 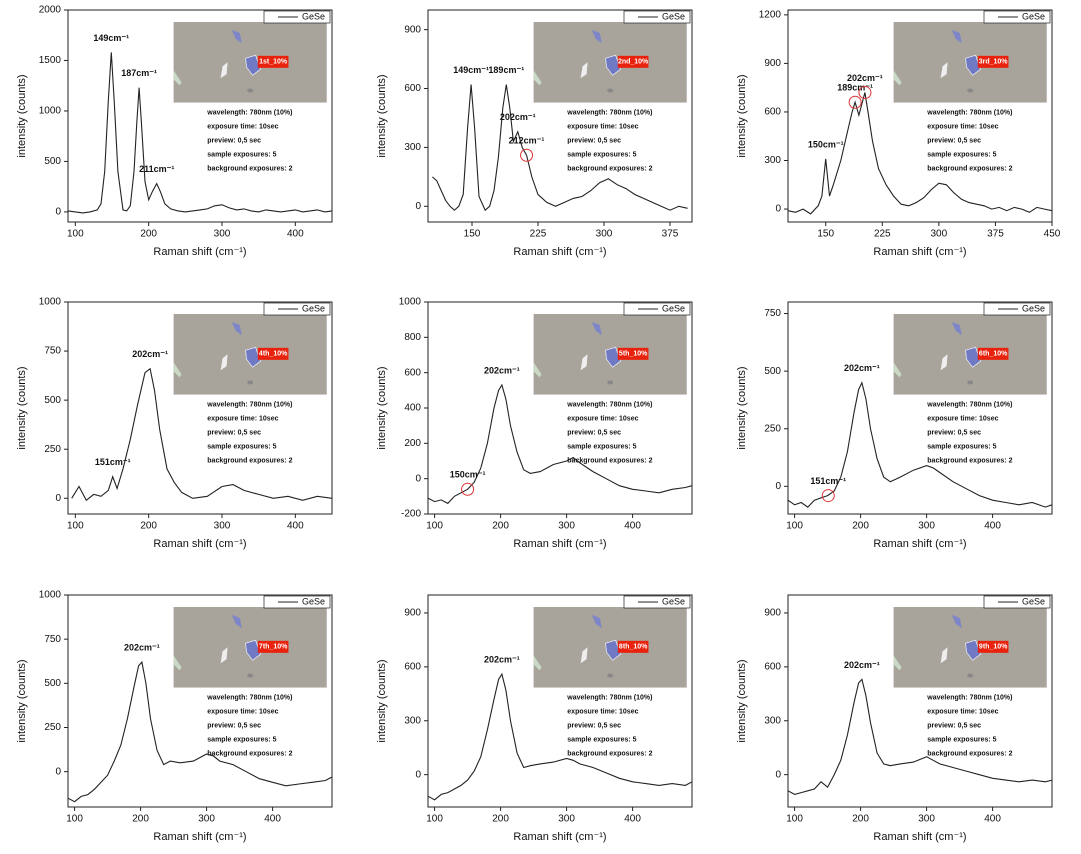 I want to click on y-tick-label: 600, so click(x=772, y=112).